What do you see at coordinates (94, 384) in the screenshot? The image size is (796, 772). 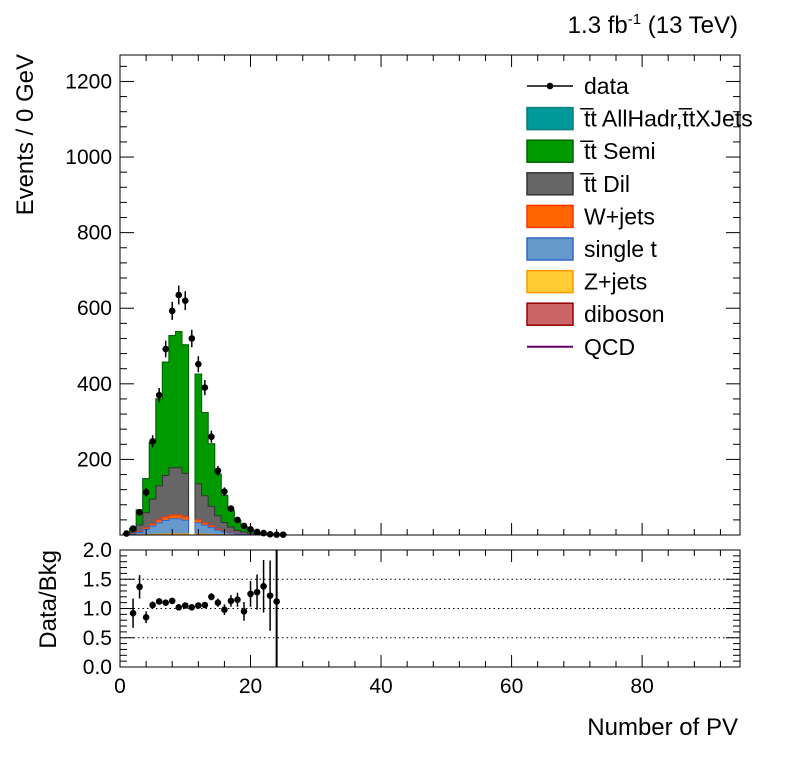 I see `y-tick-label: 400` at bounding box center [94, 384].